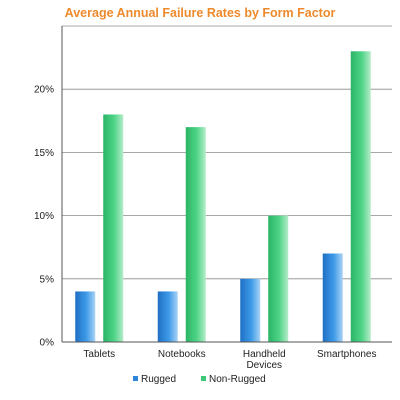  I want to click on x-category-label: Smartphones, so click(346, 354).